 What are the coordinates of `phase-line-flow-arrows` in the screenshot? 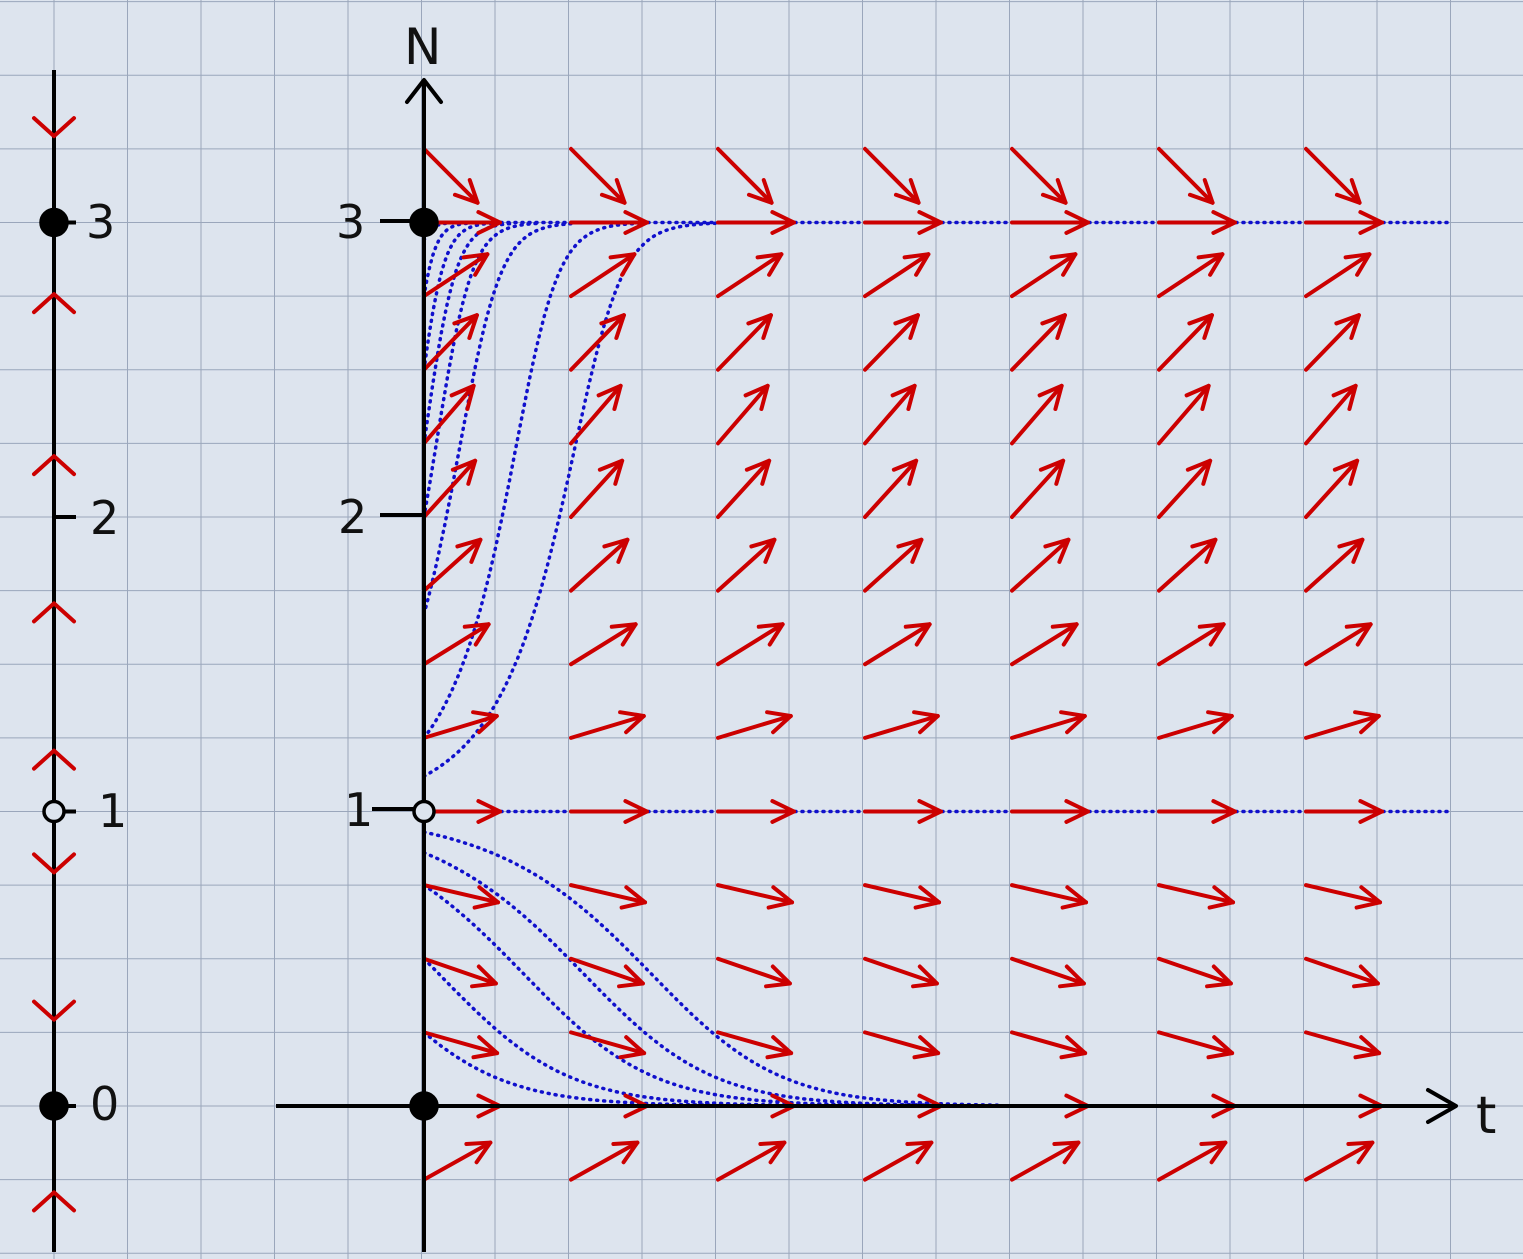 It's located at (54, 664).